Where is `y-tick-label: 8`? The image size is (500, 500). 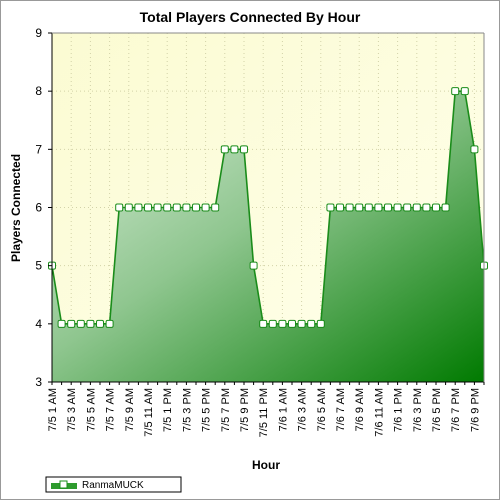
y-tick-label: 8 is located at coordinates (38, 91).